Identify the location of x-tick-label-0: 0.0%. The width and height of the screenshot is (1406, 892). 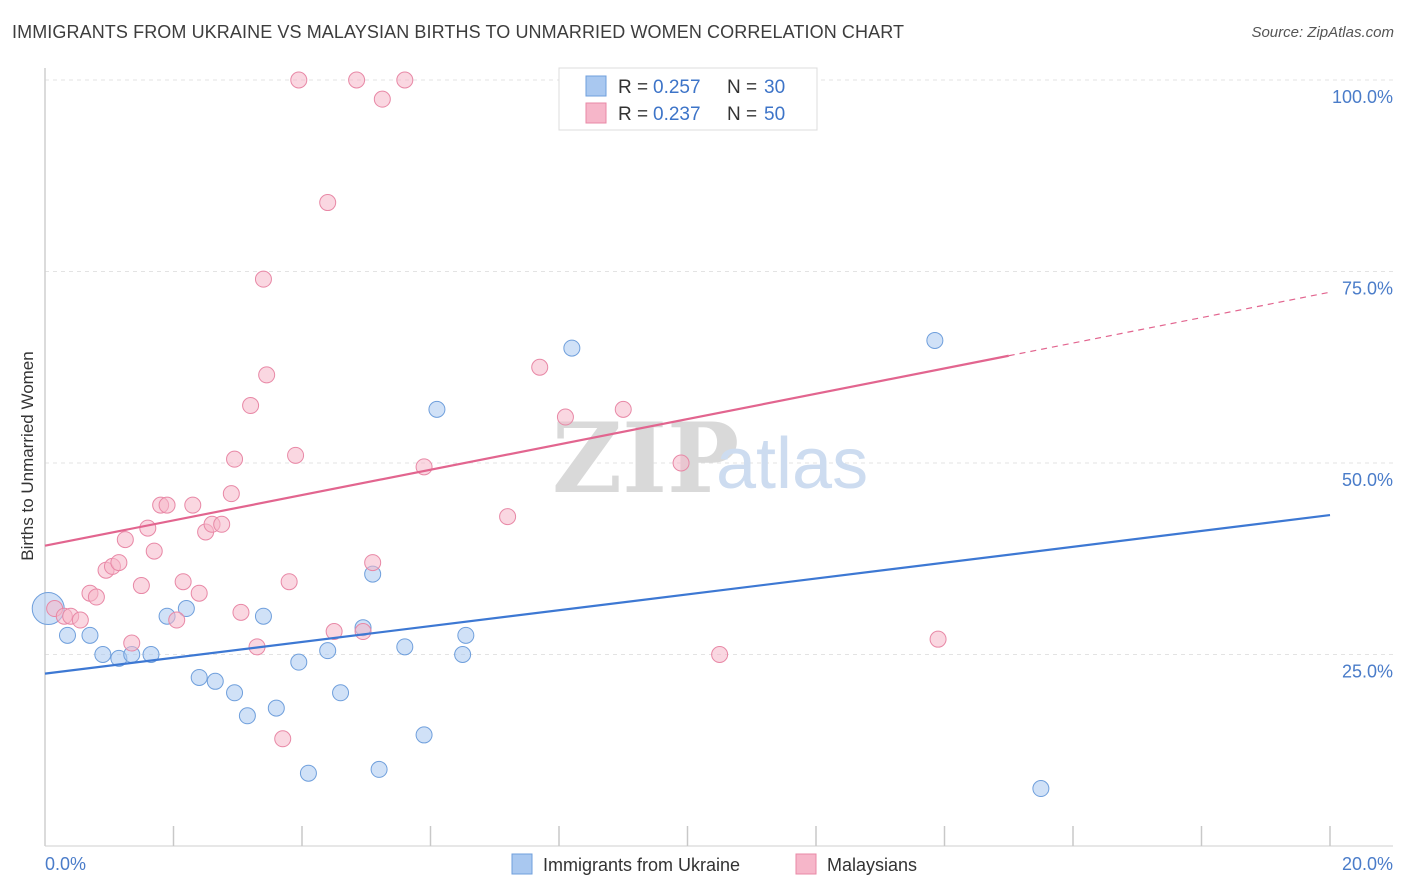
(65, 864).